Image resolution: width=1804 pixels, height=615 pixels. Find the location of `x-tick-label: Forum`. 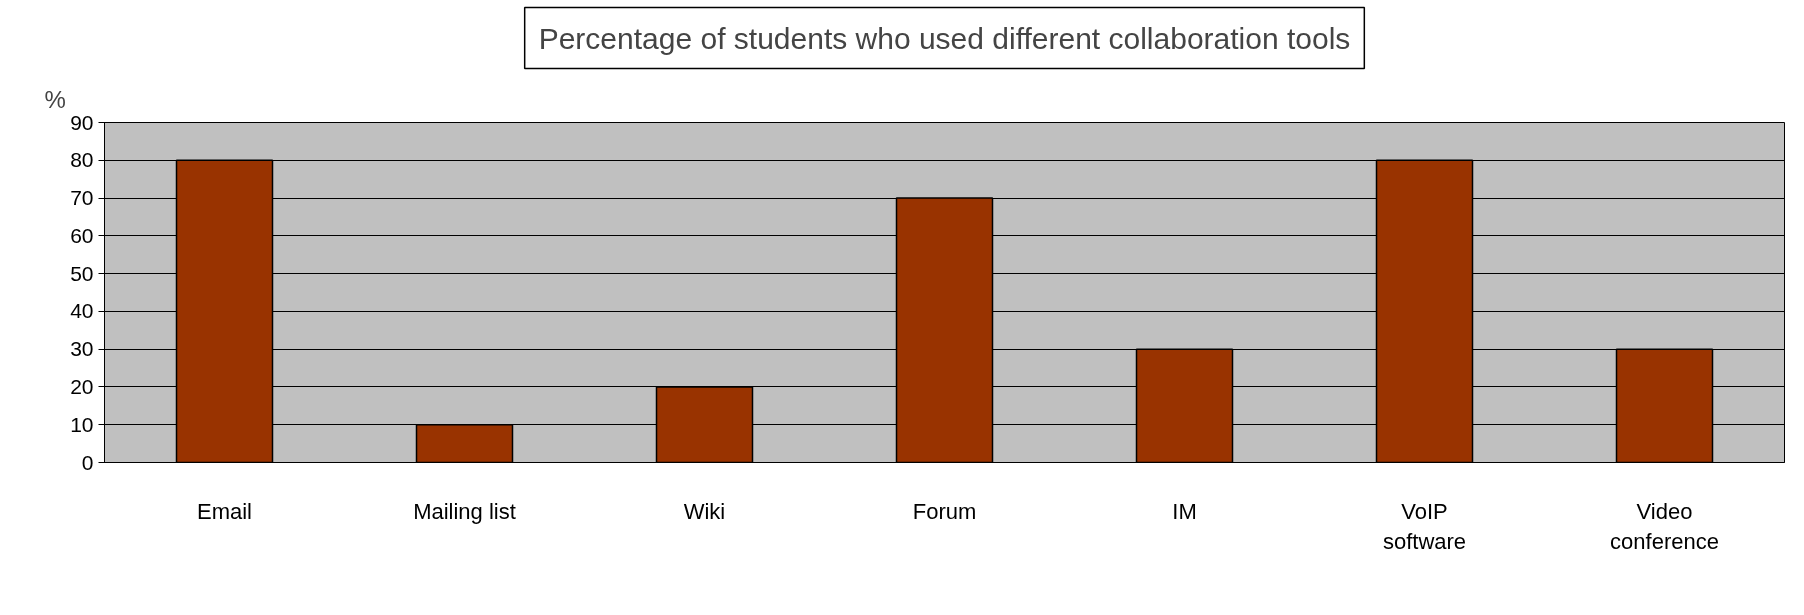

x-tick-label: Forum is located at coordinates (944, 511).